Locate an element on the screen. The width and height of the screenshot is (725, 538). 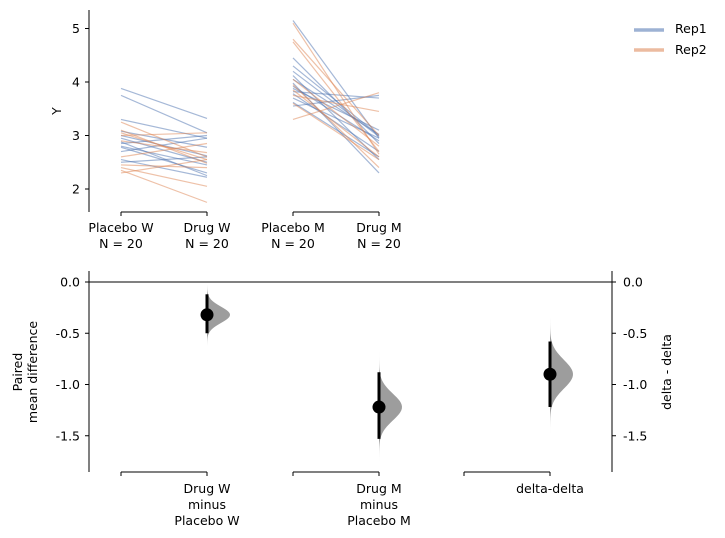
confidence-intervals is located at coordinates (378, 366).